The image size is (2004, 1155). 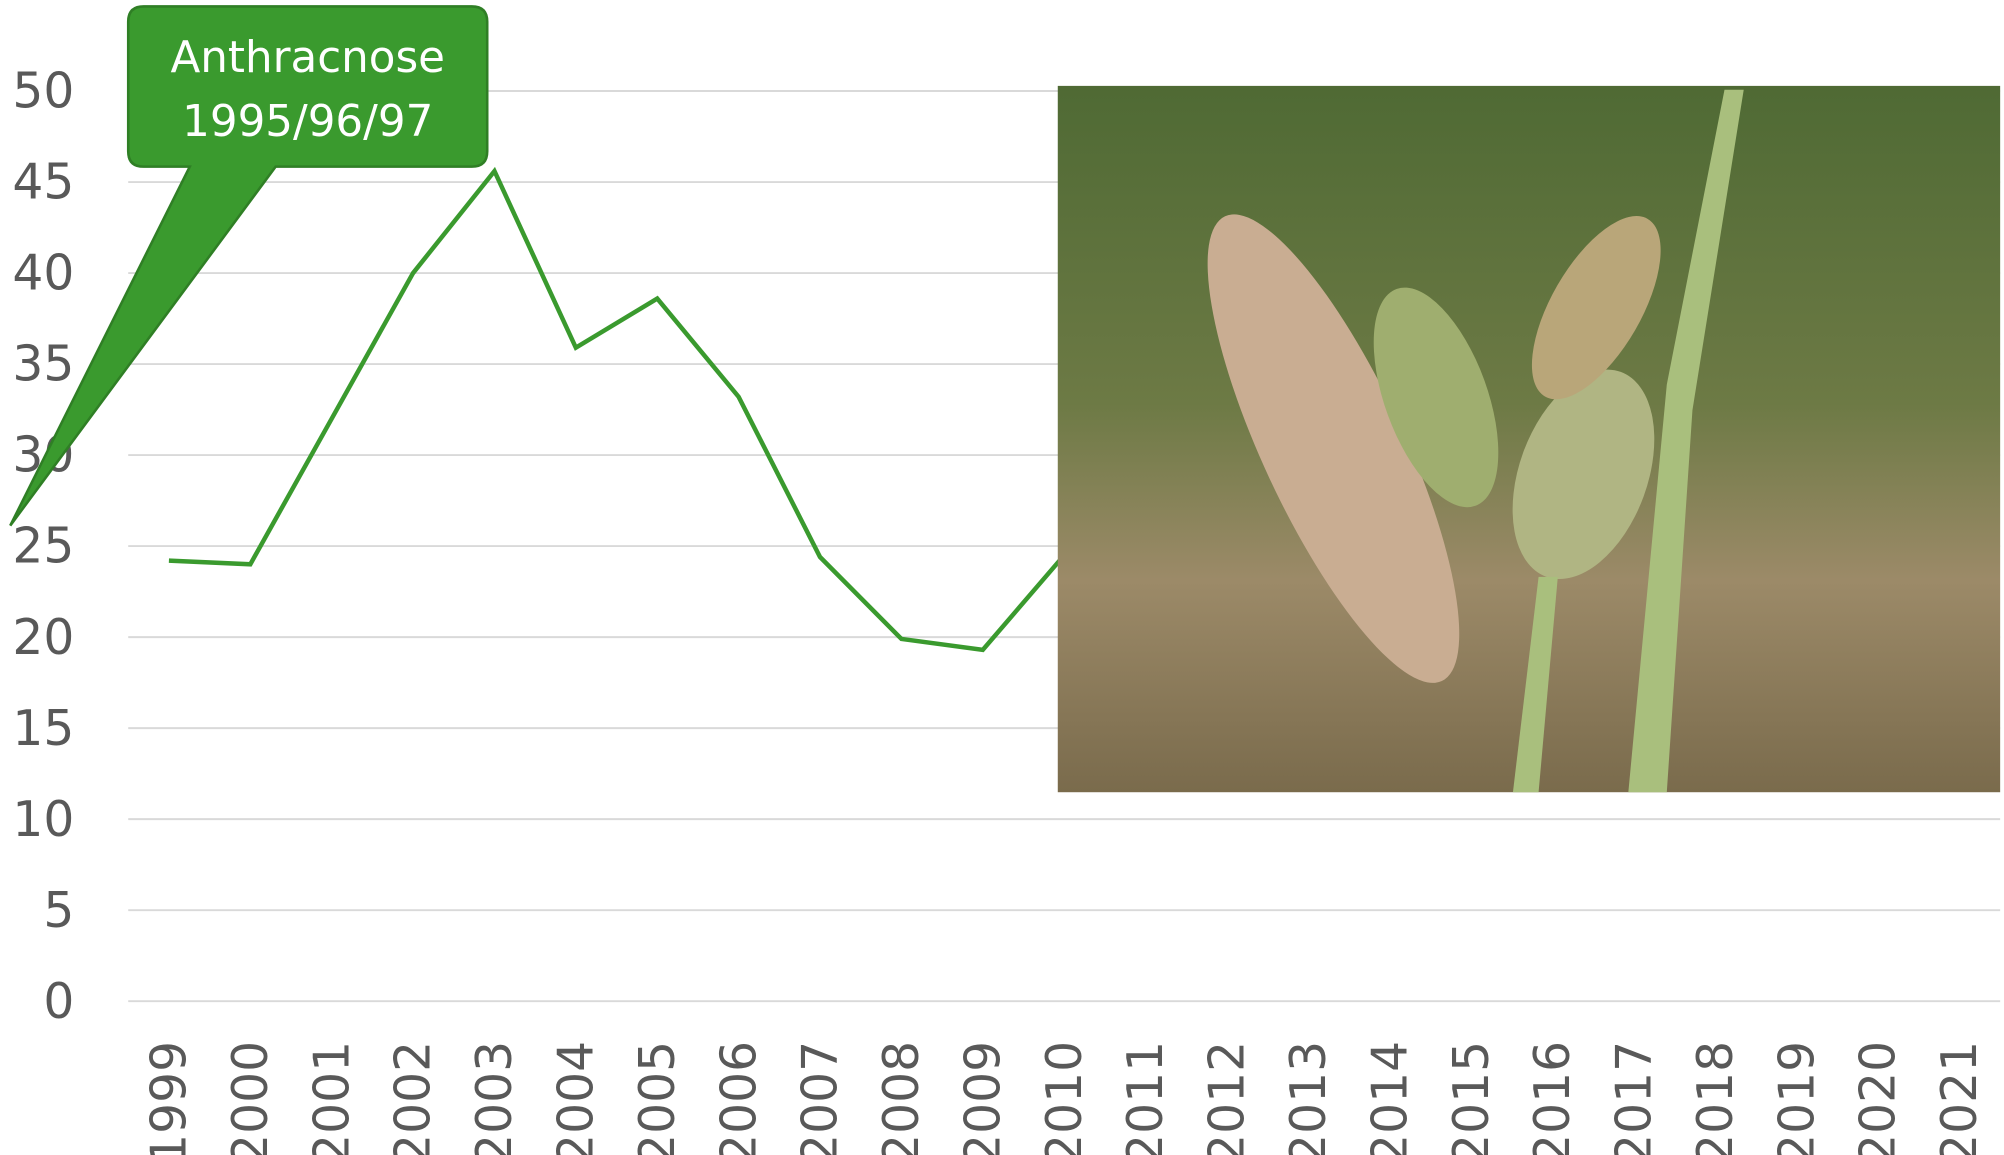 What do you see at coordinates (414, 1098) in the screenshot?
I see `x-tick-label: 2002` at bounding box center [414, 1098].